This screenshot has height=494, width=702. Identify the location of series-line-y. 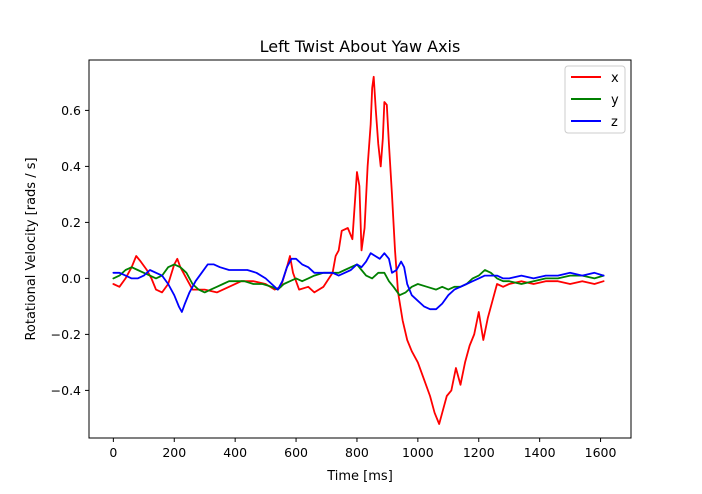
(358, 280).